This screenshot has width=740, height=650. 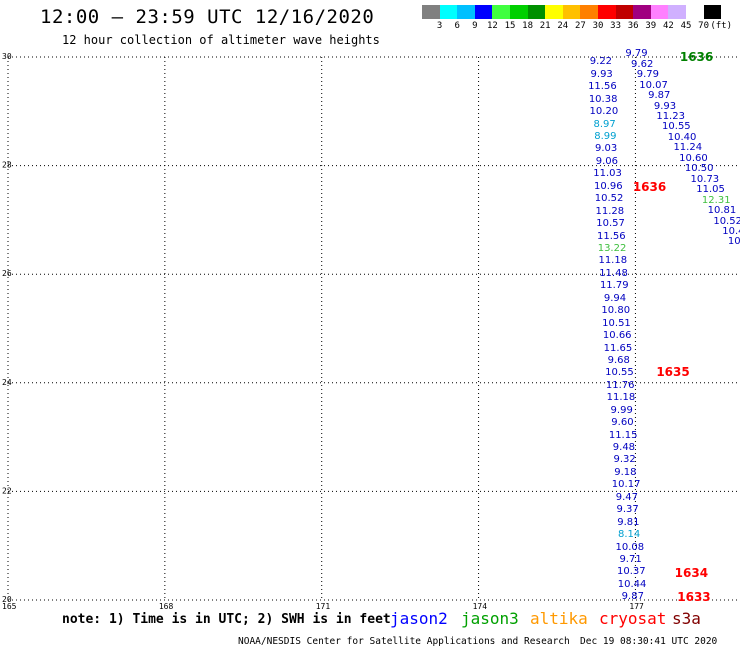 I want to click on legend-tick-label: 9, so click(x=475, y=26).